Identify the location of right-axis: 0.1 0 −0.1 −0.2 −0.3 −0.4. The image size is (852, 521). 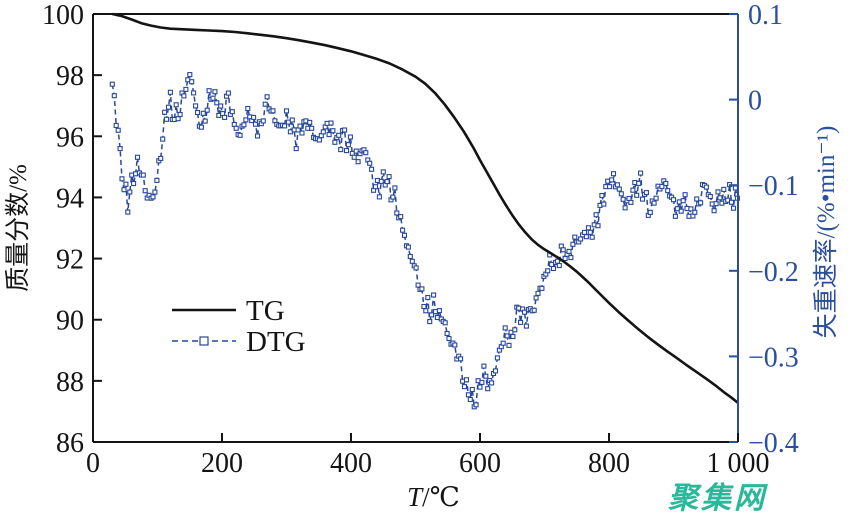
(764, 229).